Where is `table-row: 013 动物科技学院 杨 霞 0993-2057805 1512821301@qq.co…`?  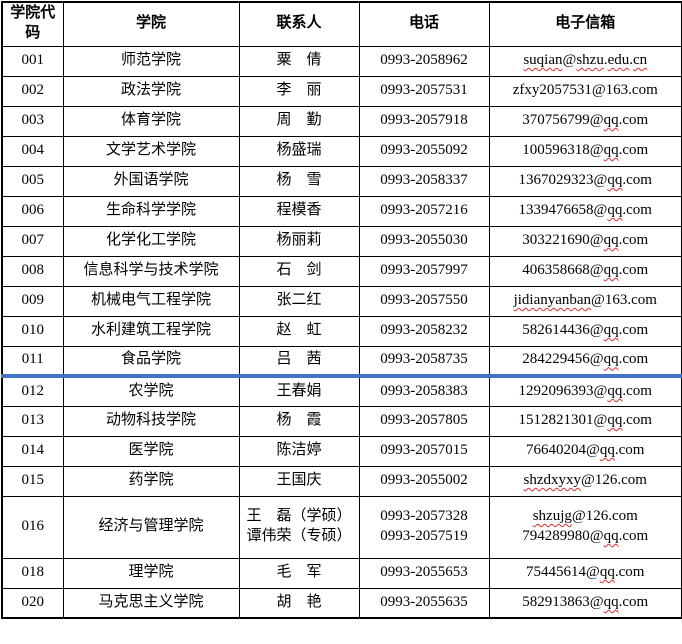 table-row: 013 动物科技学院 杨 霞 0993-2057805 1512821301@qq.co… is located at coordinates (341, 421).